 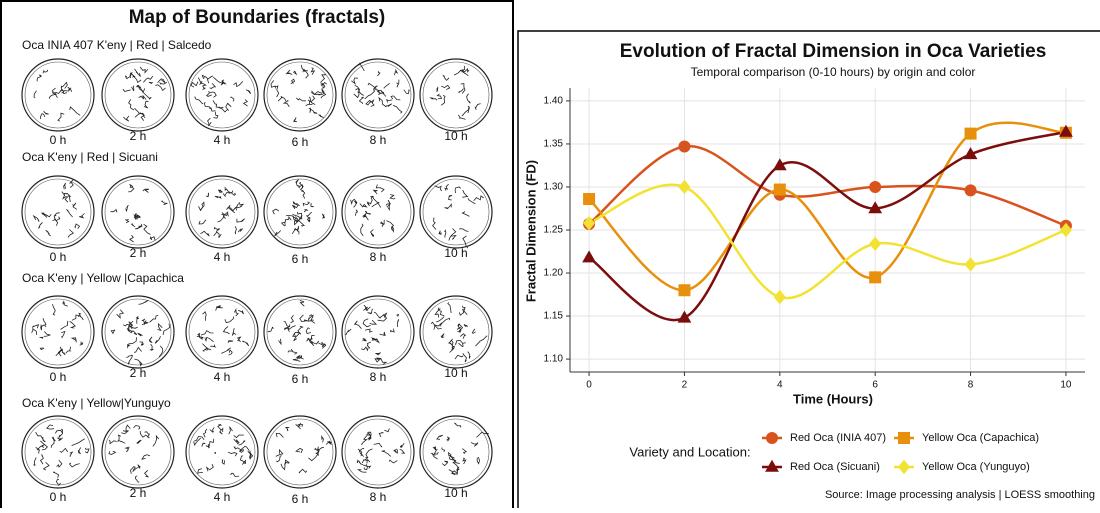 What do you see at coordinates (222, 377) in the screenshot?
I see `time-label: 4 h` at bounding box center [222, 377].